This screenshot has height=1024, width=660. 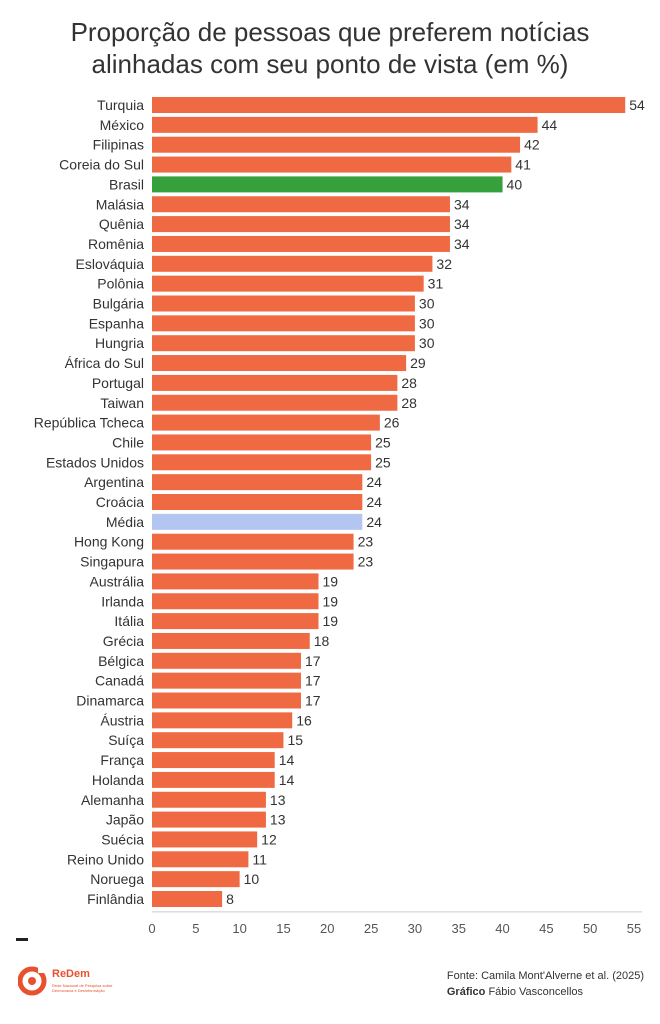 What do you see at coordinates (187, 899) in the screenshot?
I see `bar-finlandia` at bounding box center [187, 899].